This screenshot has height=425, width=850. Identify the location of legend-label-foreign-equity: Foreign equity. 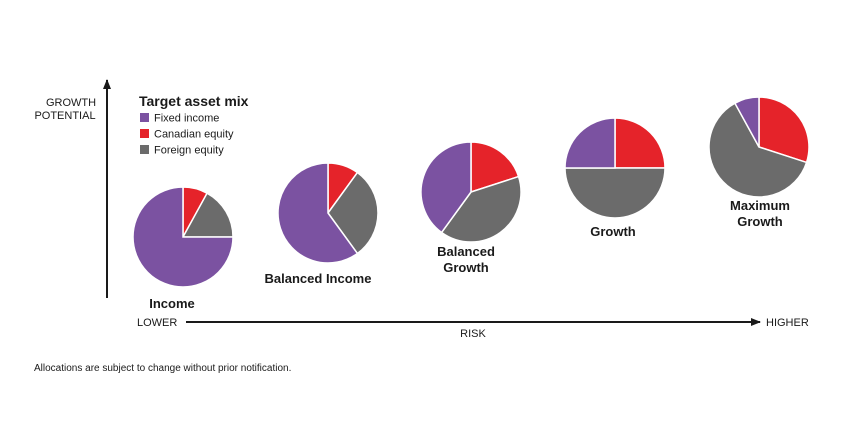
(189, 151).